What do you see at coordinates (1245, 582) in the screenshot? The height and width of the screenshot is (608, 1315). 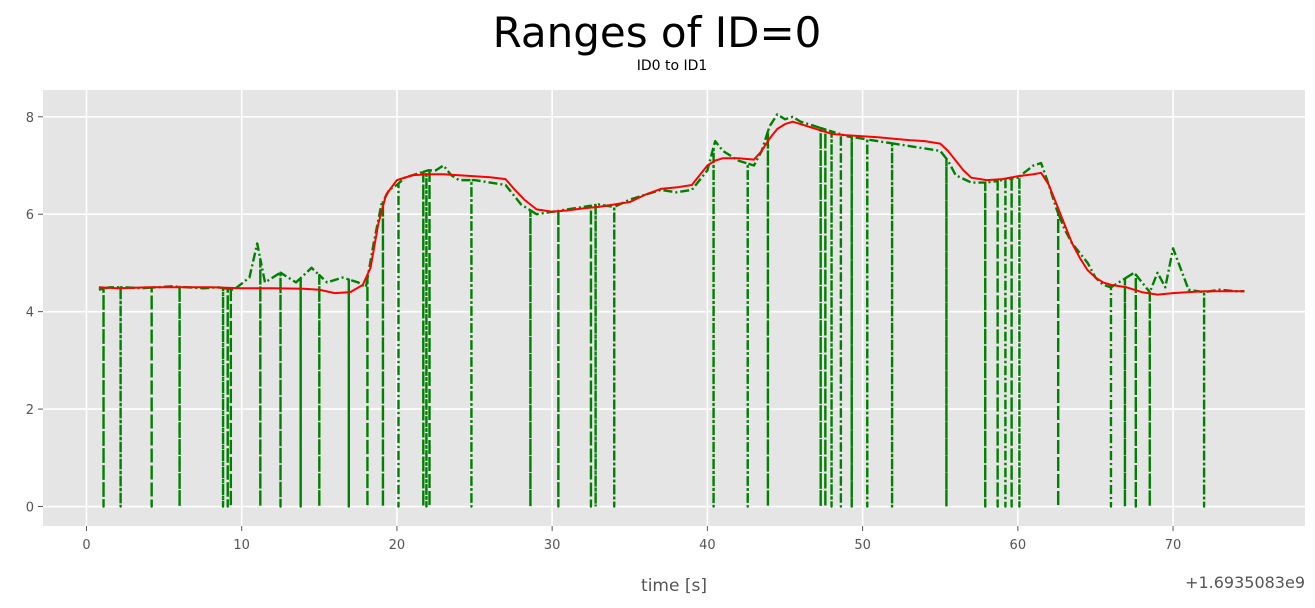 I see `x-axis-offset-label: +1.6935083e9` at bounding box center [1245, 582].